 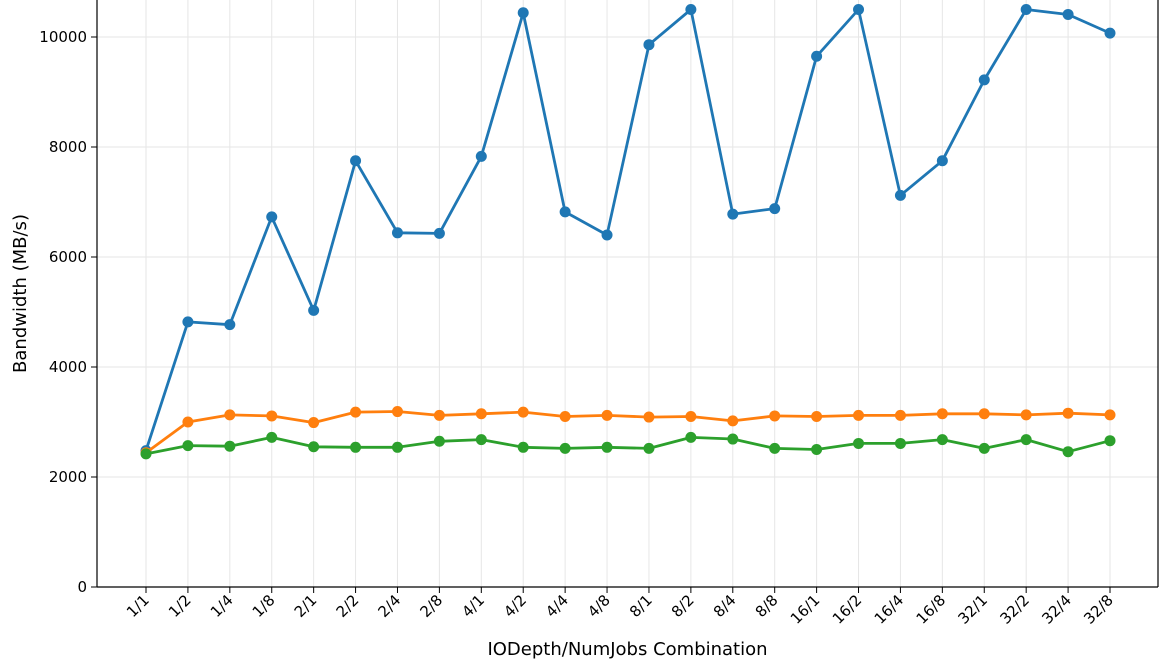 I want to click on x-tick-label: 16/1, so click(x=805, y=609).